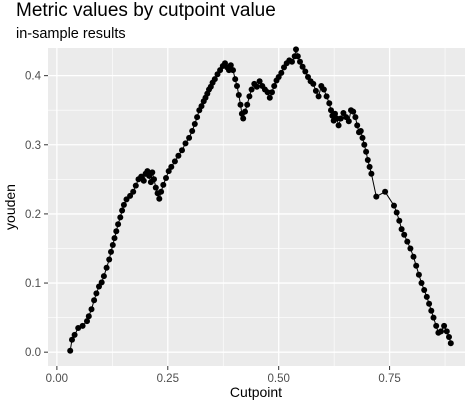 The height and width of the screenshot is (404, 474). Describe the element at coordinates (389, 379) in the screenshot. I see `x-tick-label: 0.75` at that location.